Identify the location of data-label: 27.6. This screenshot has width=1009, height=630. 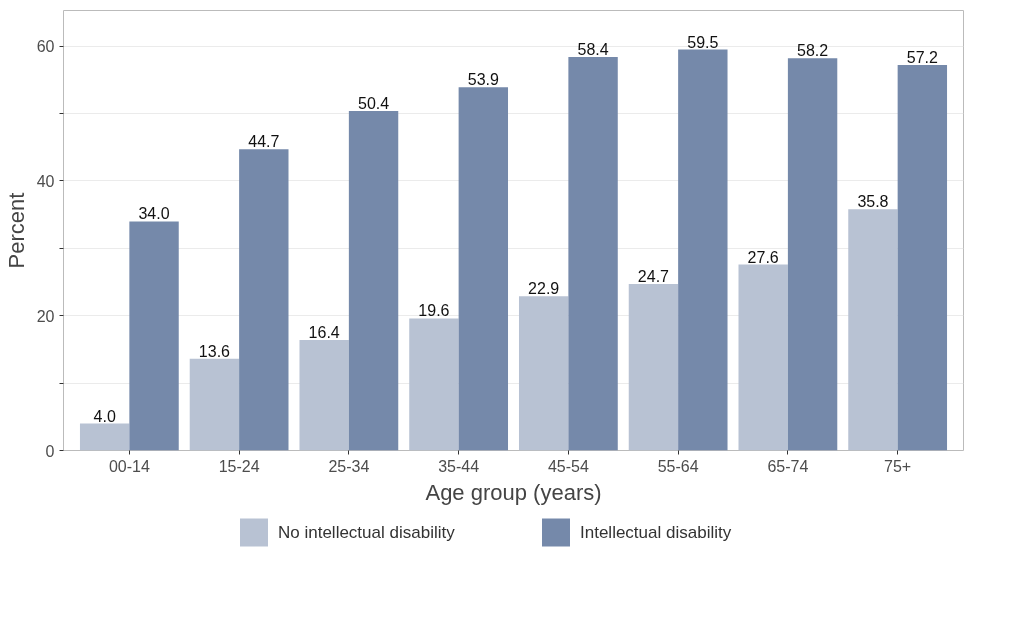
(763, 257).